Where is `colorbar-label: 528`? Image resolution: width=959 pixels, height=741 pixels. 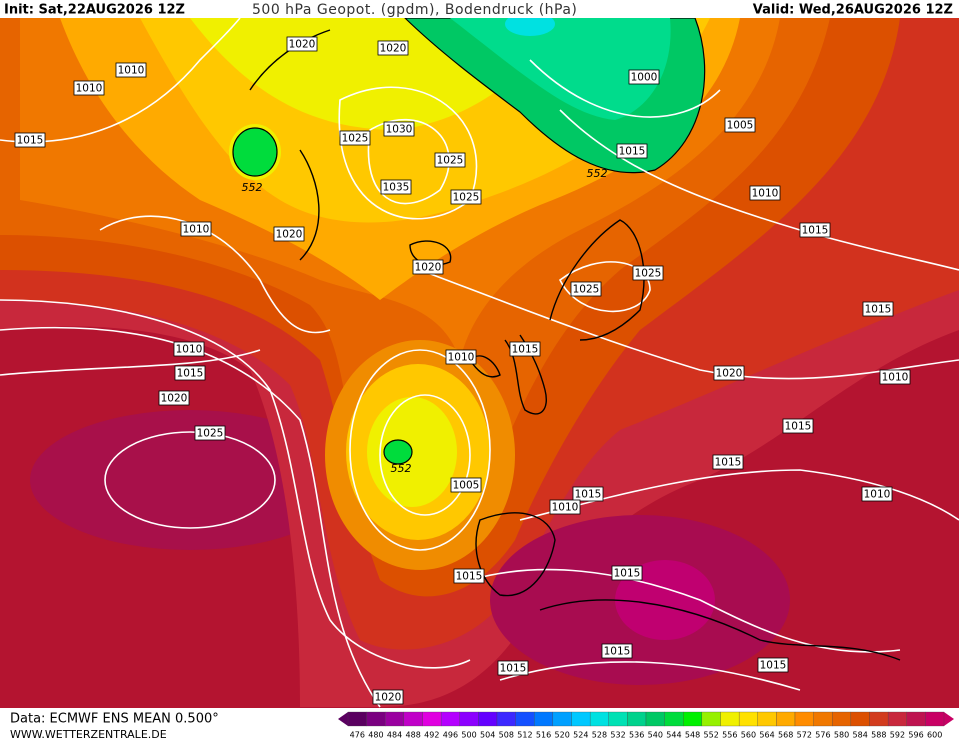 colorbar-label: 528 is located at coordinates (599, 735).